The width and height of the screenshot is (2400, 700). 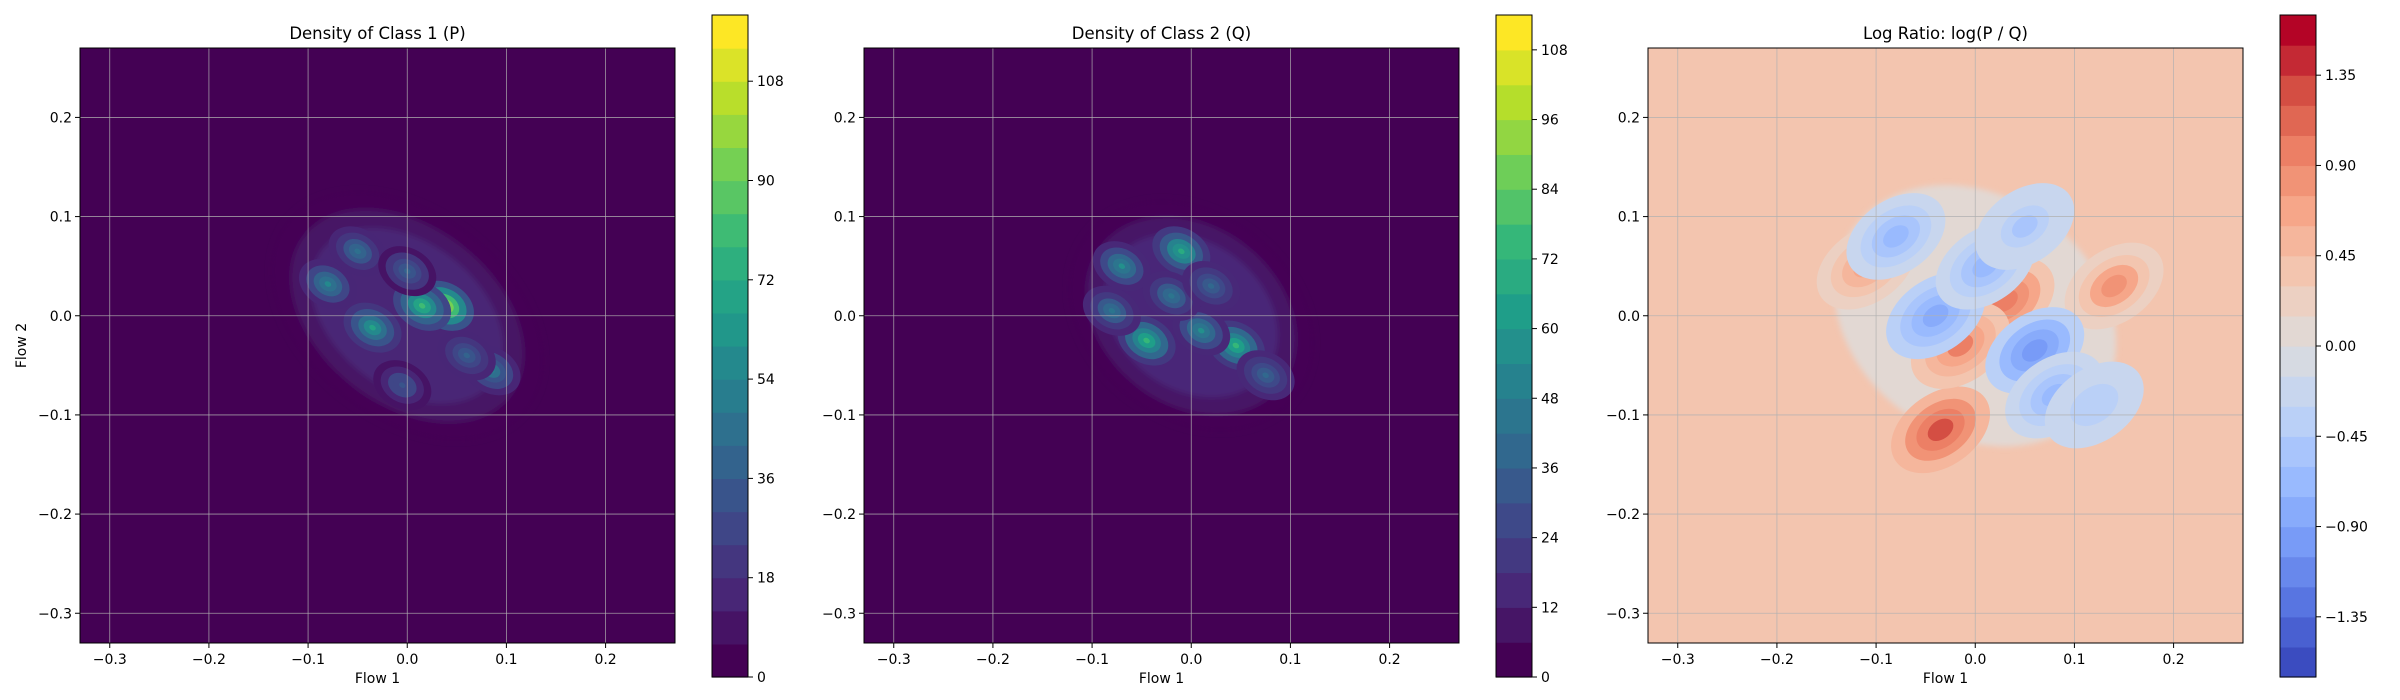 What do you see at coordinates (1550, 608) in the screenshot?
I see `colorbar-tick-label: 12` at bounding box center [1550, 608].